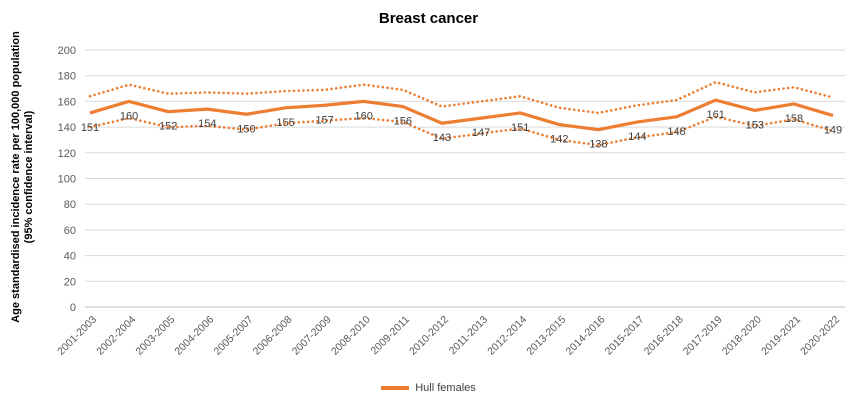  I want to click on data-label: 144, so click(637, 137).